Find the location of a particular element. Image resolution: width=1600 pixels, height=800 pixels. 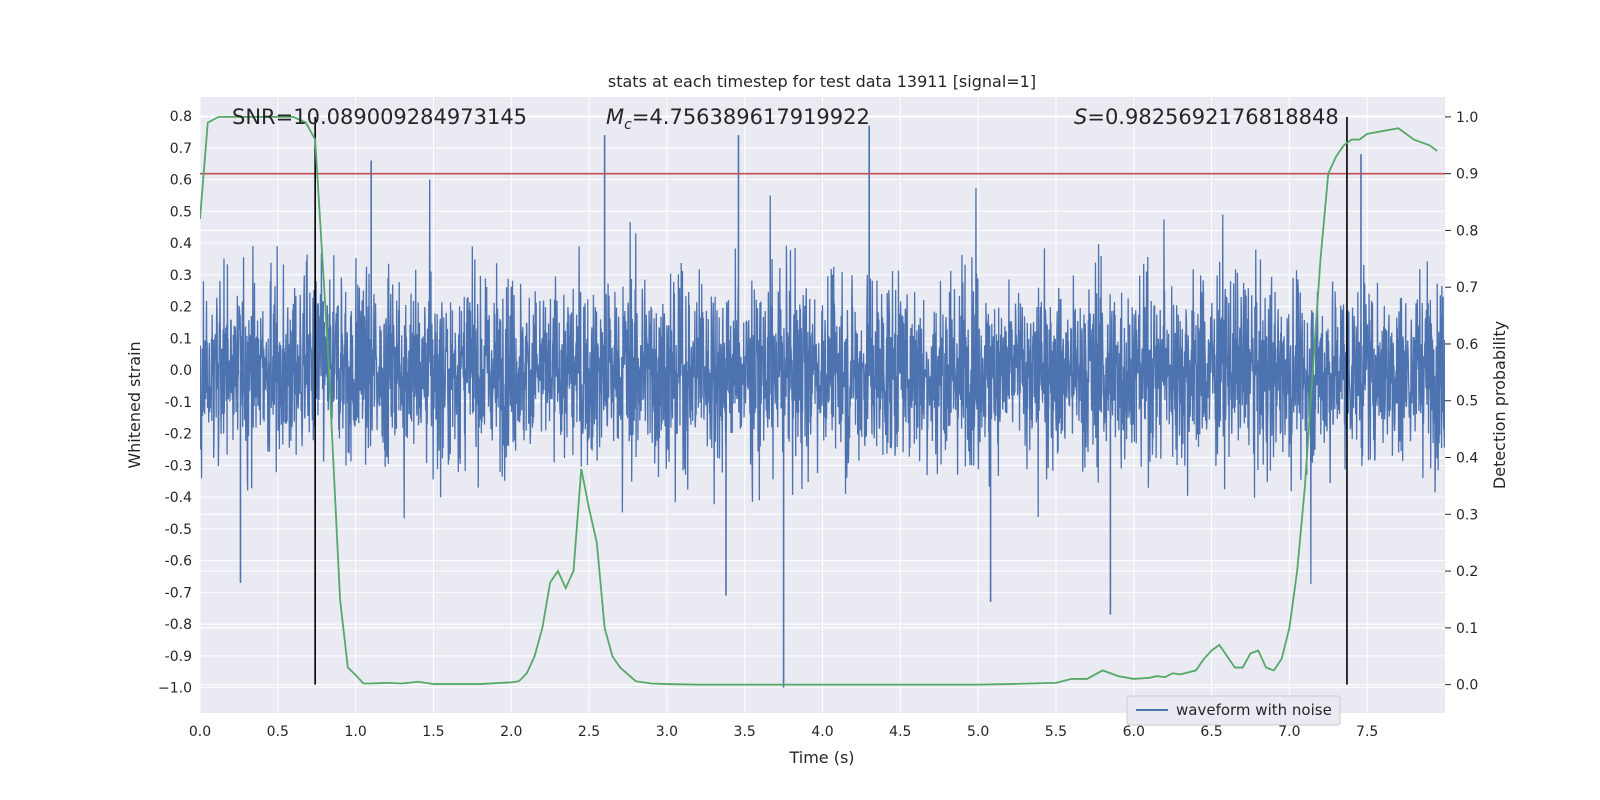

legend-label: waveform with noise is located at coordinates (1254, 710).